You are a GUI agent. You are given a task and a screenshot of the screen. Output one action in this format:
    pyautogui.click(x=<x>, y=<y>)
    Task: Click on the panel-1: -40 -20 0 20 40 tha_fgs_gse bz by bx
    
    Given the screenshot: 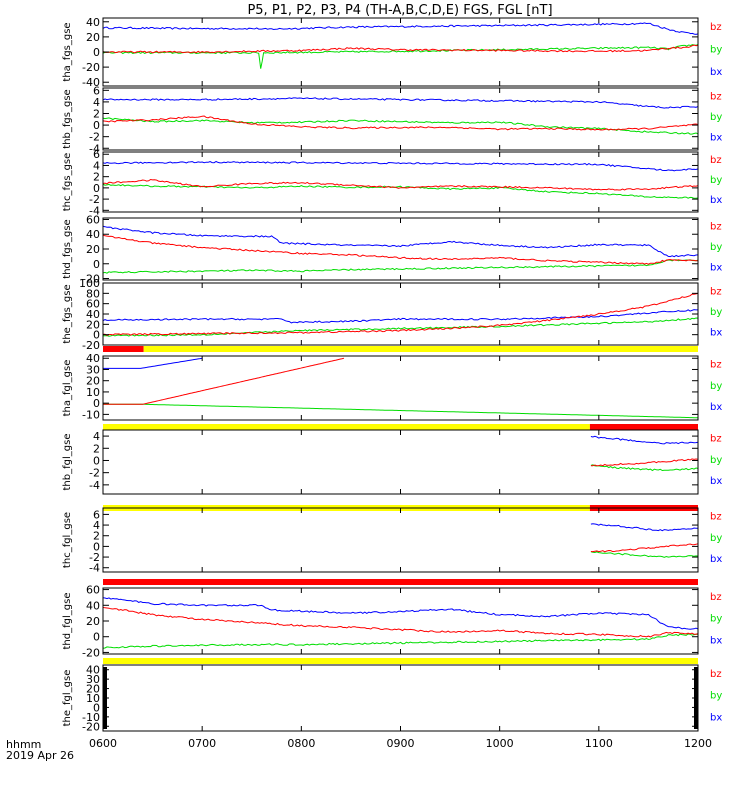 What is the action you would take?
    pyautogui.click(x=392, y=52)
    